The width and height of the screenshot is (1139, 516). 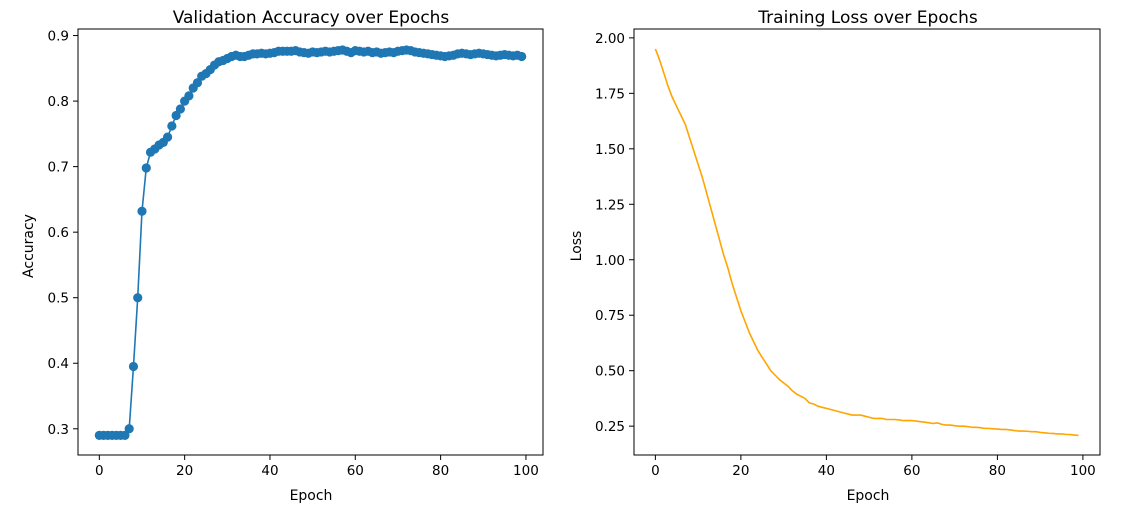 I want to click on accuracy-chart-title: Validation Accuracy over Epochs, so click(x=311, y=18).